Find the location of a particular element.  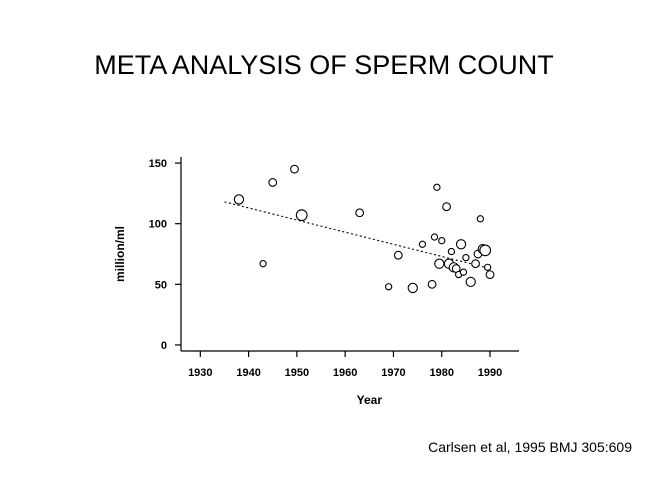

x-tick-label: 1980 is located at coordinates (442, 373).